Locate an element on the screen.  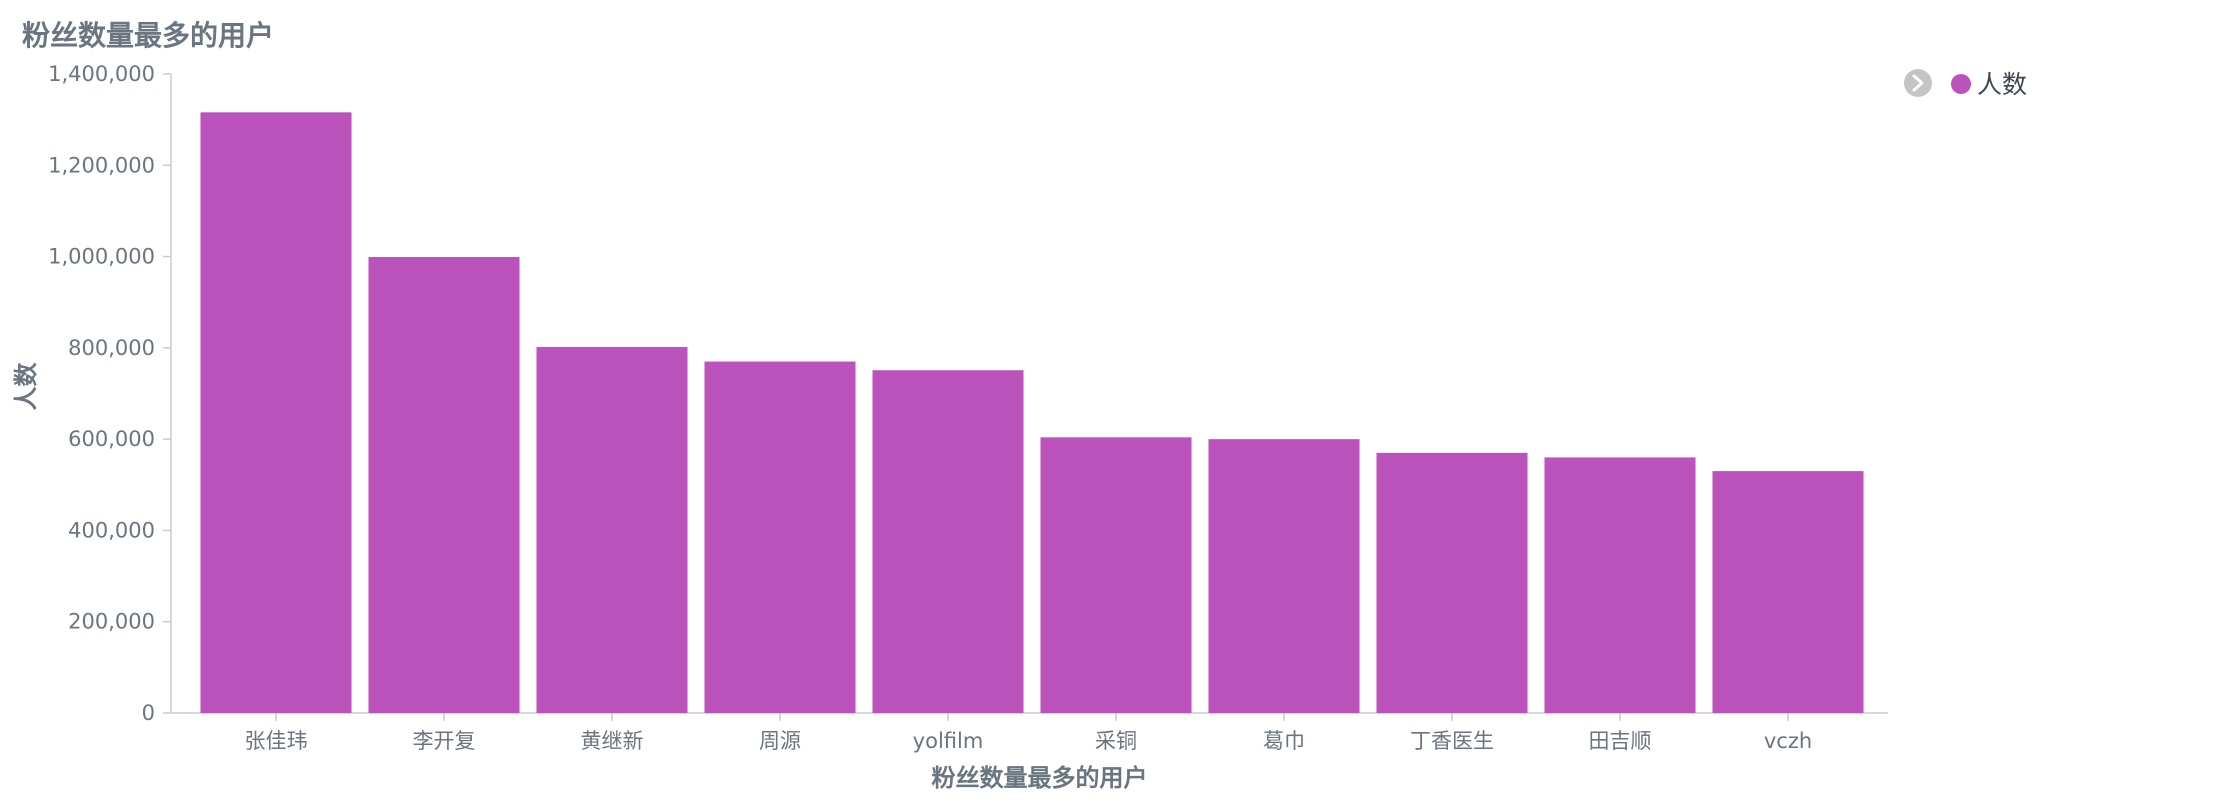
legend: 人数 is located at coordinates (1965, 84).